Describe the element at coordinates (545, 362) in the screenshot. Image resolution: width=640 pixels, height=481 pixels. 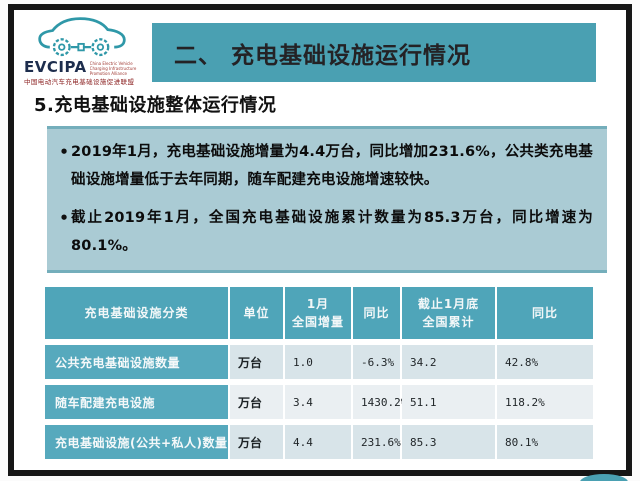
I see `table-cell: 42.8%` at that location.